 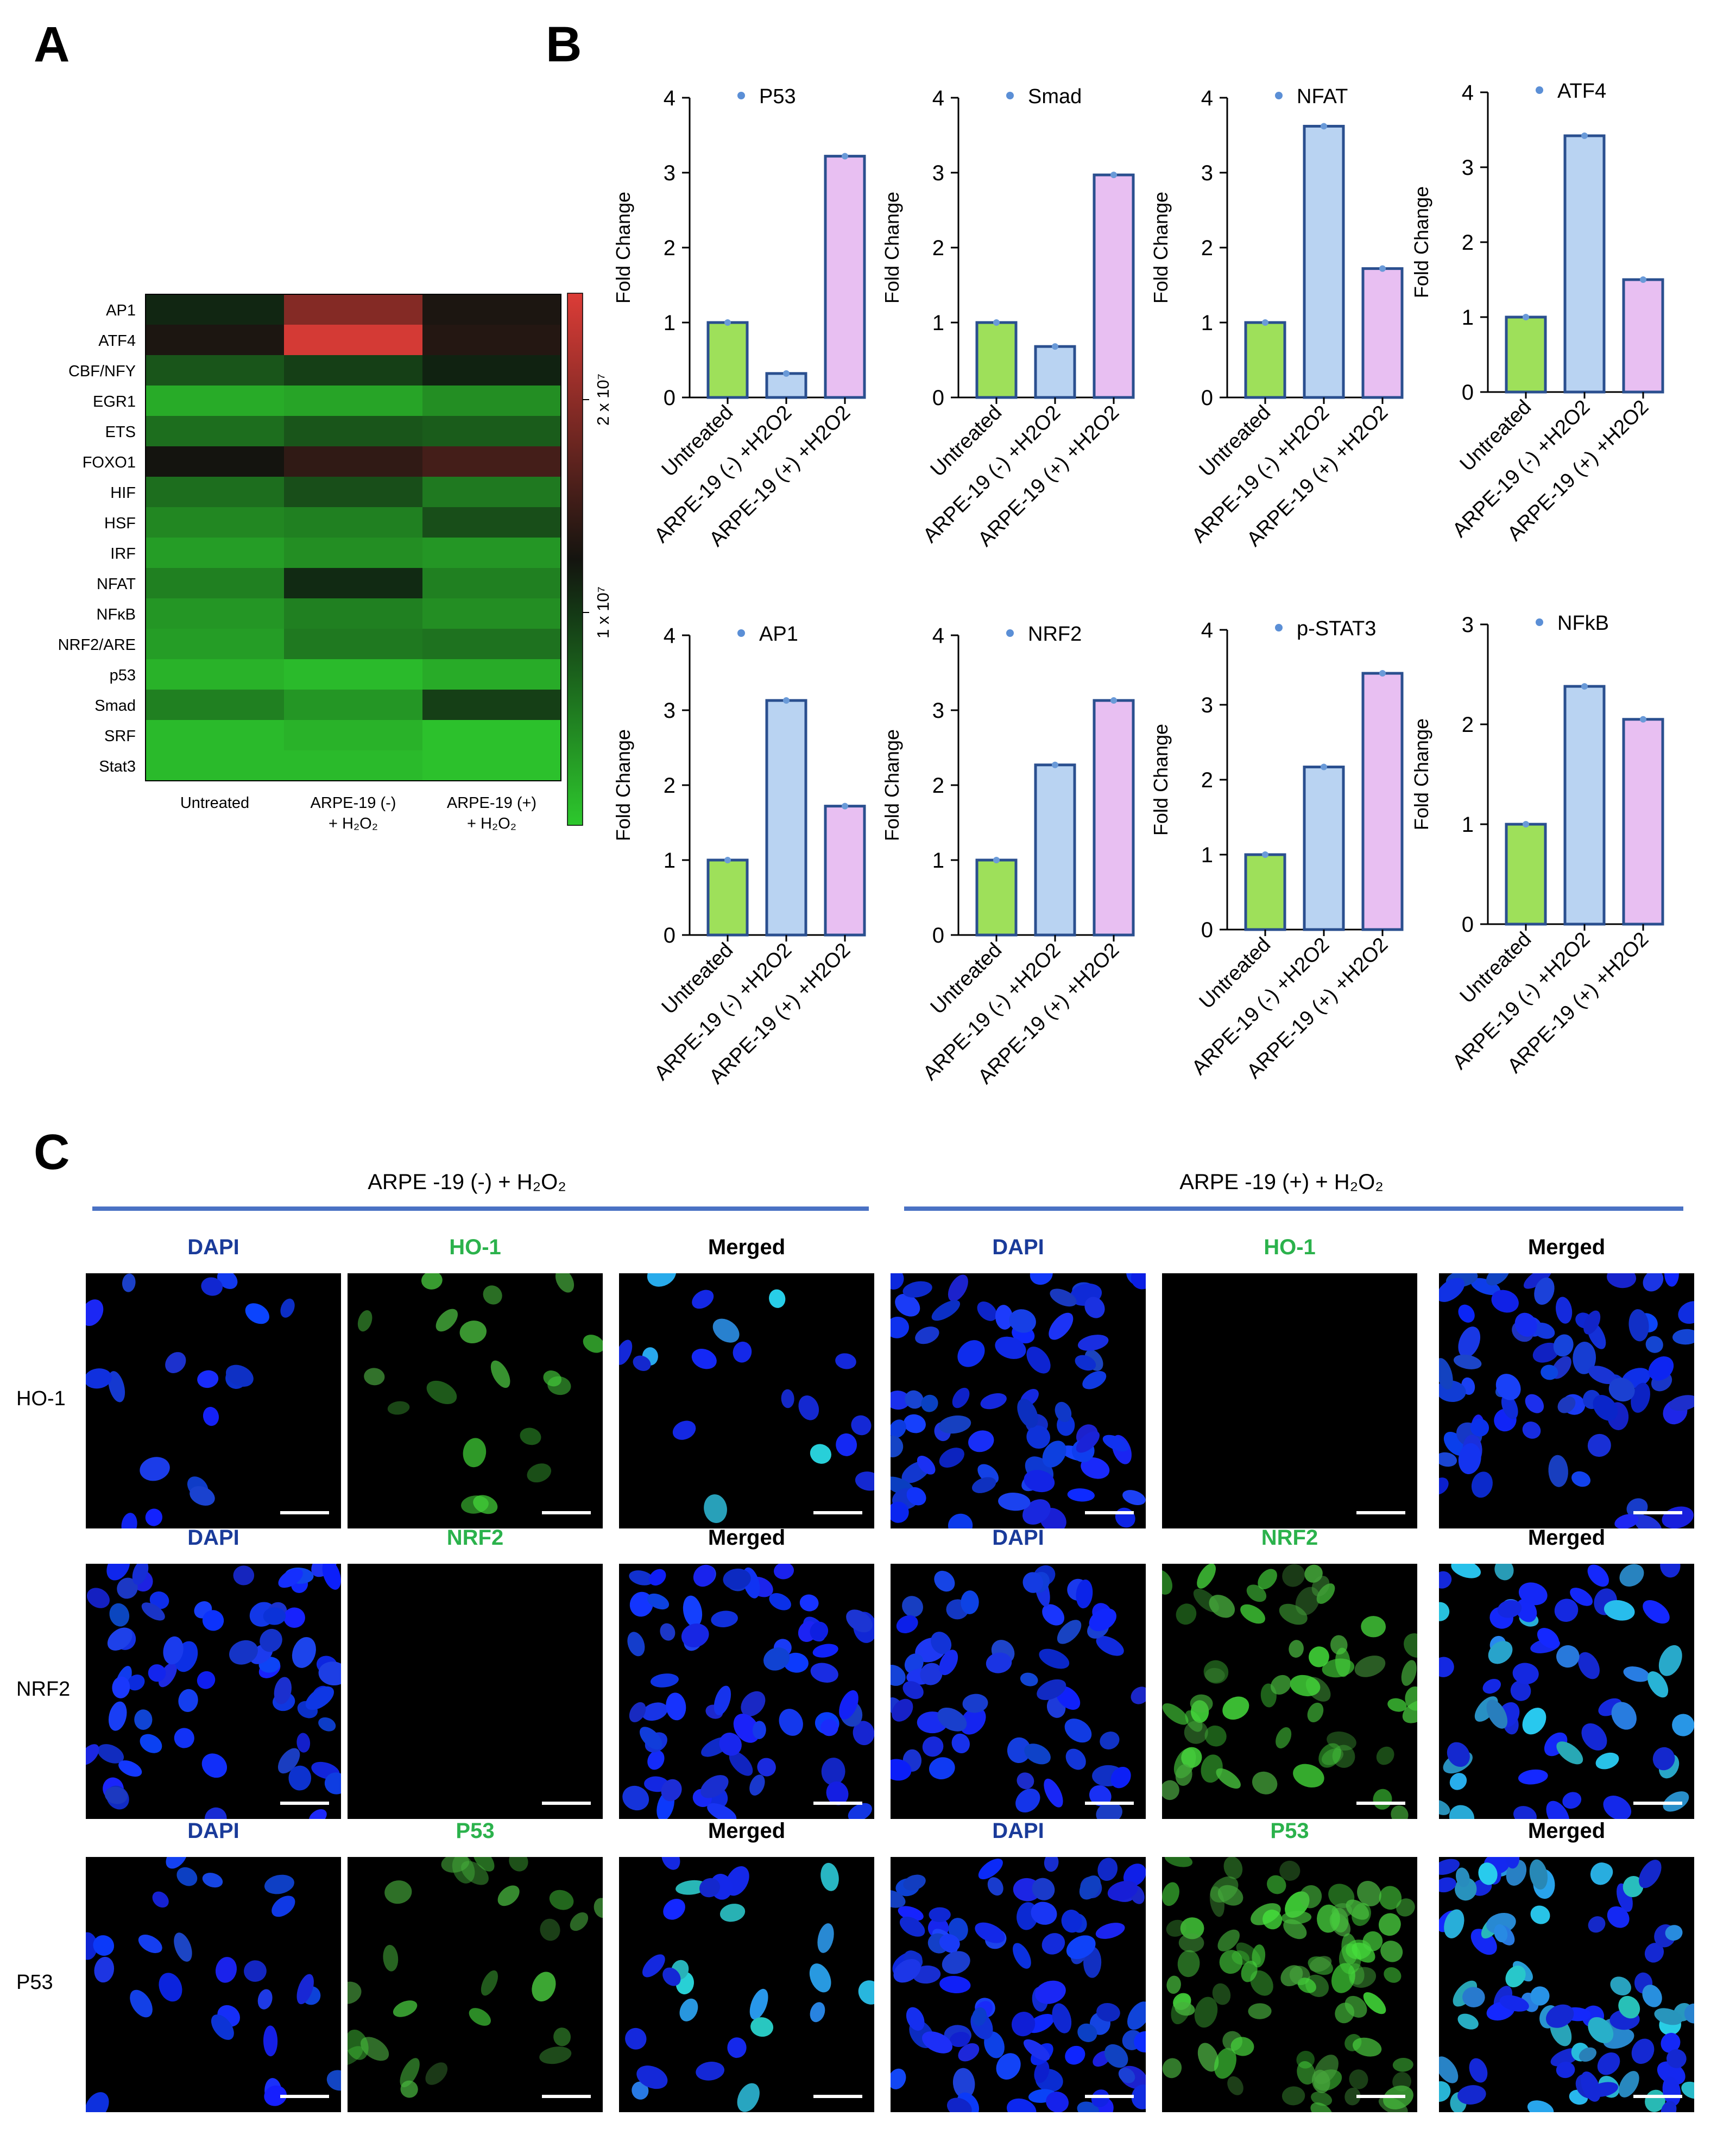 I want to click on panel-label-b: B, so click(x=564, y=44).